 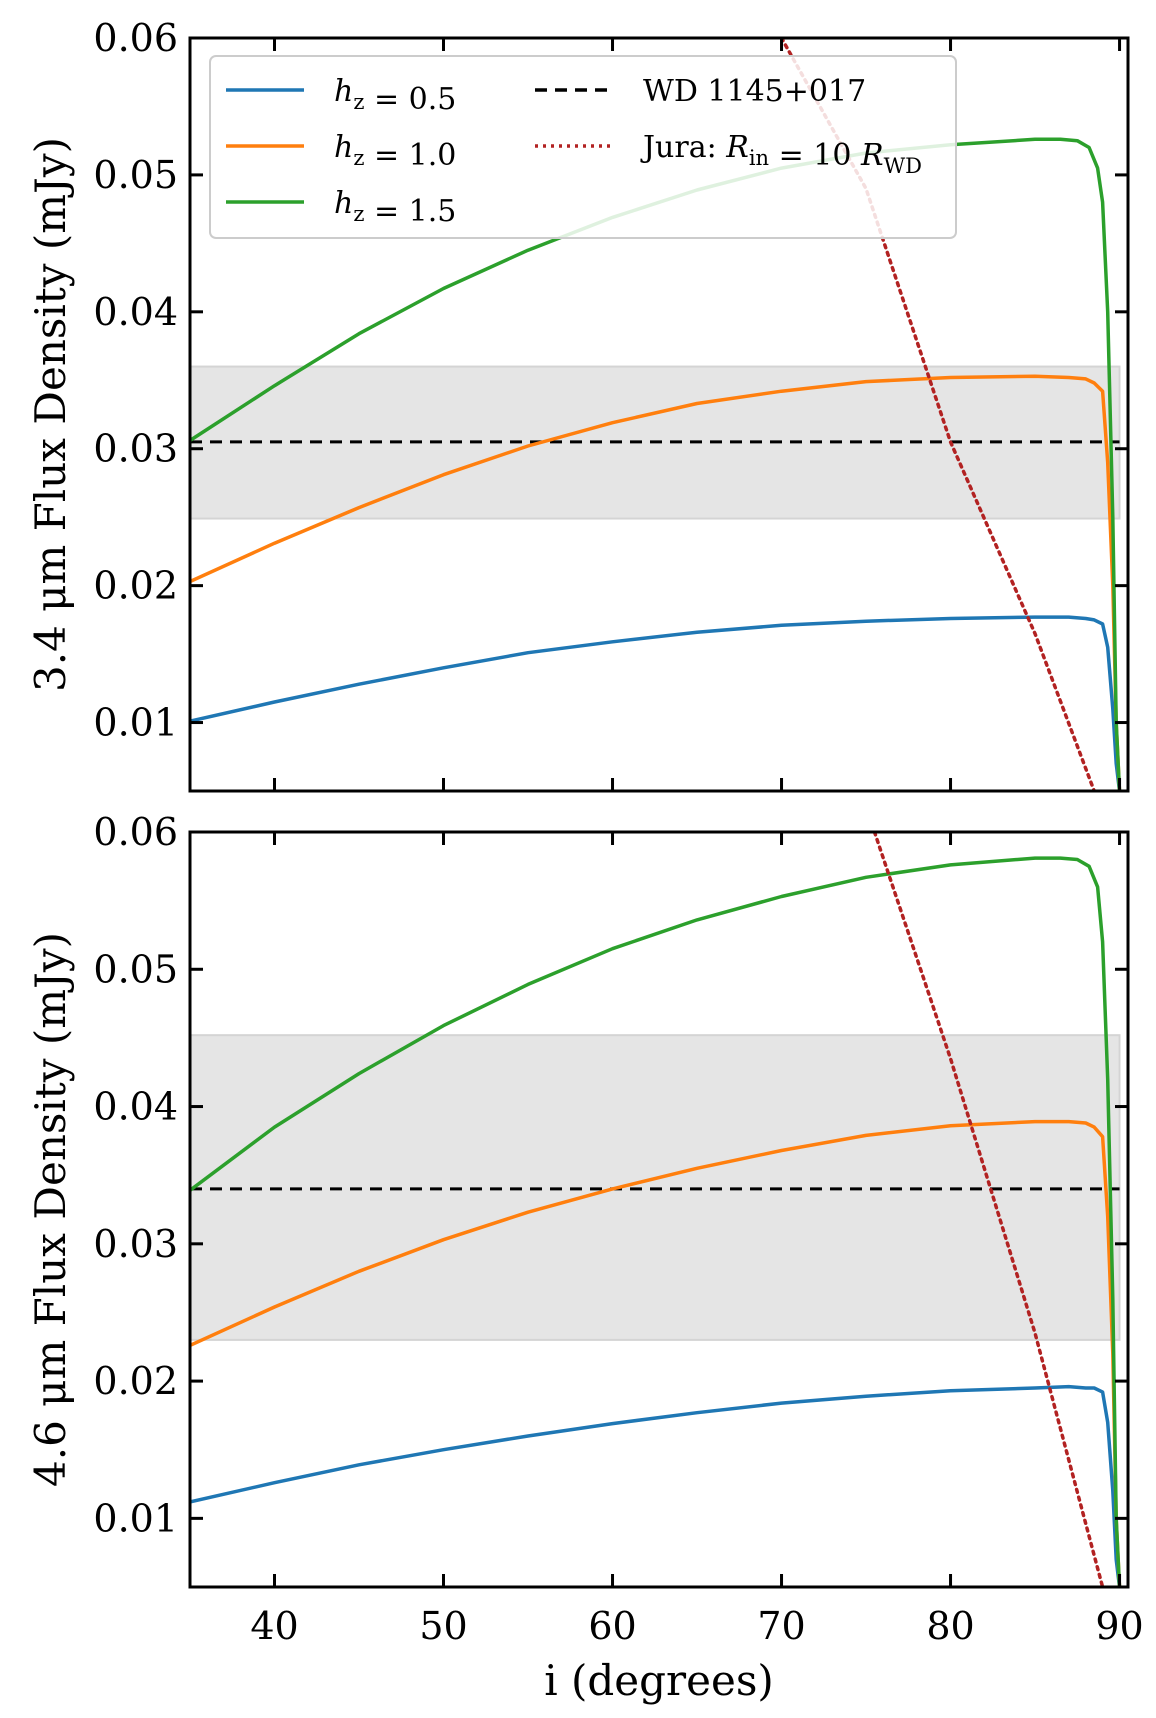 What do you see at coordinates (50, 414) in the screenshot?
I see `y-axis-title: 3.4 μm Flux Density (mJy)` at bounding box center [50, 414].